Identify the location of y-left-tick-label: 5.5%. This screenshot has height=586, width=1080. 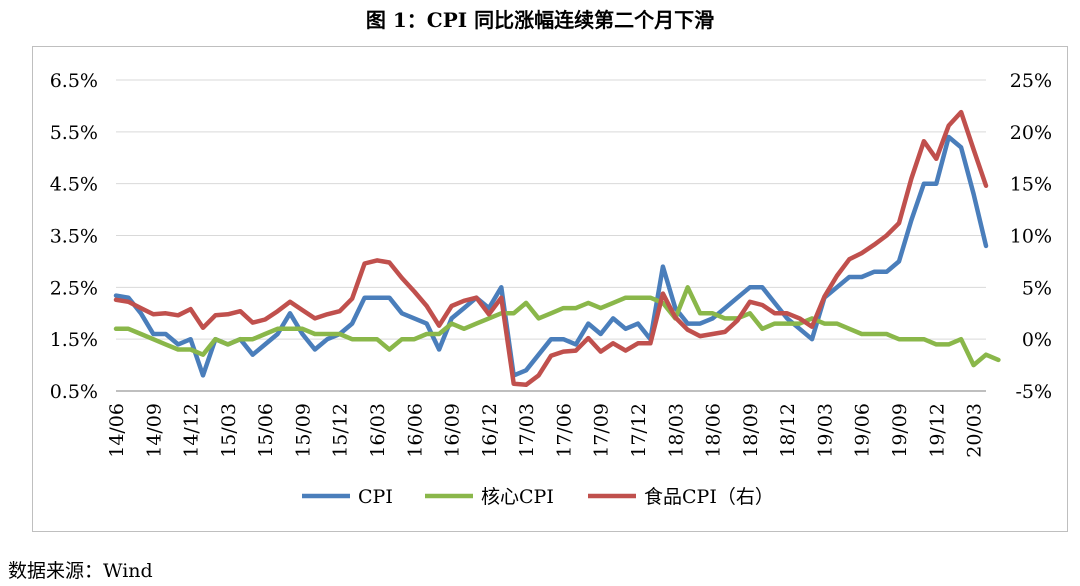
(74, 133).